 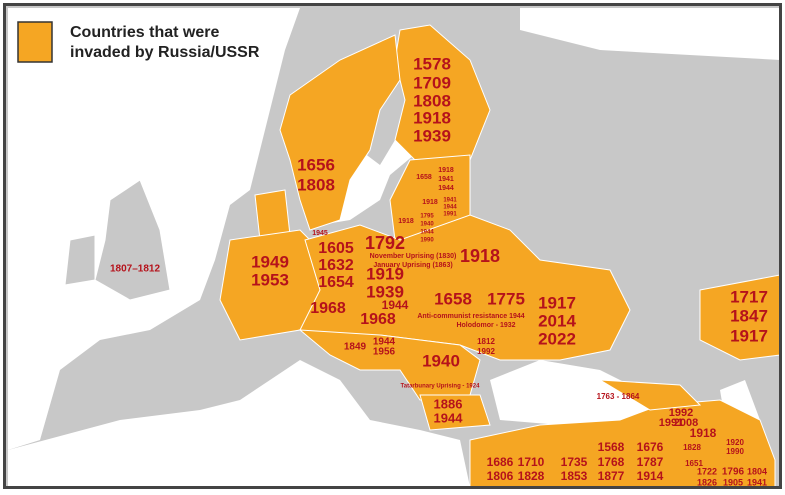 I want to click on year-label: 1578, so click(x=432, y=63).